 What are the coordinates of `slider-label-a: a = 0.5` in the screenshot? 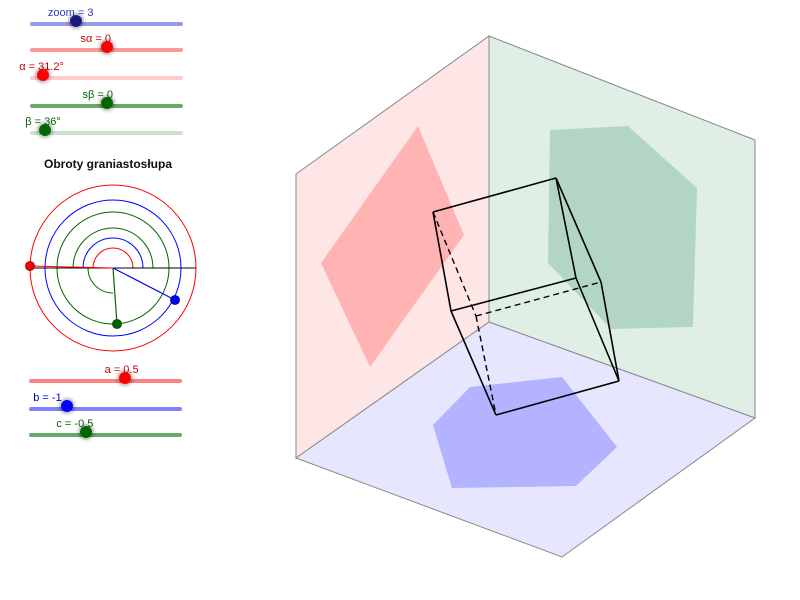 It's located at (121, 370).